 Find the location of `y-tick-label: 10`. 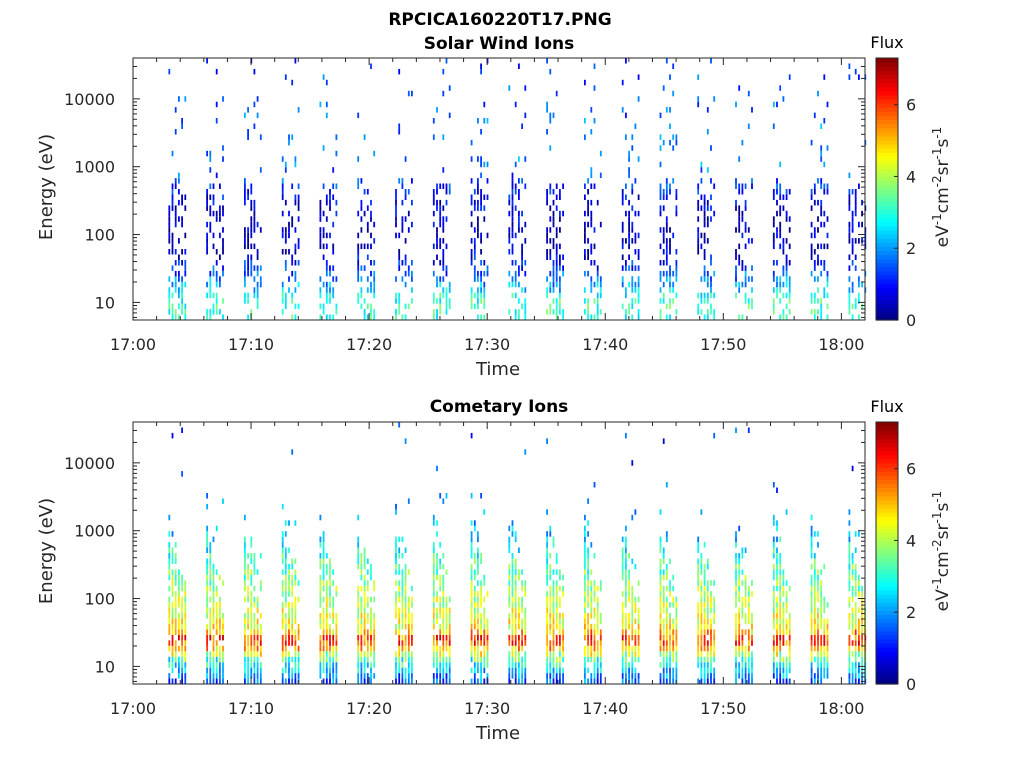

y-tick-label: 10 is located at coordinates (105, 302).